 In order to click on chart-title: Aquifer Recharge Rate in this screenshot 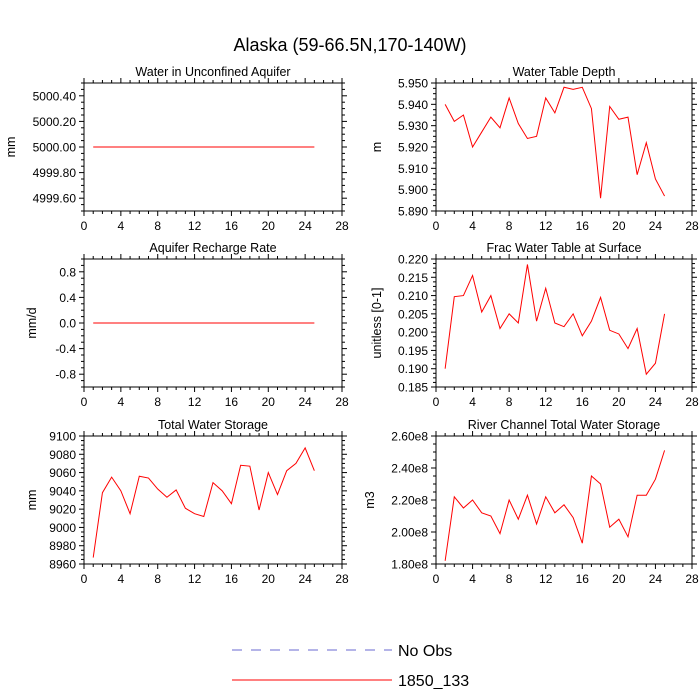, I will do `click(212, 248)`.